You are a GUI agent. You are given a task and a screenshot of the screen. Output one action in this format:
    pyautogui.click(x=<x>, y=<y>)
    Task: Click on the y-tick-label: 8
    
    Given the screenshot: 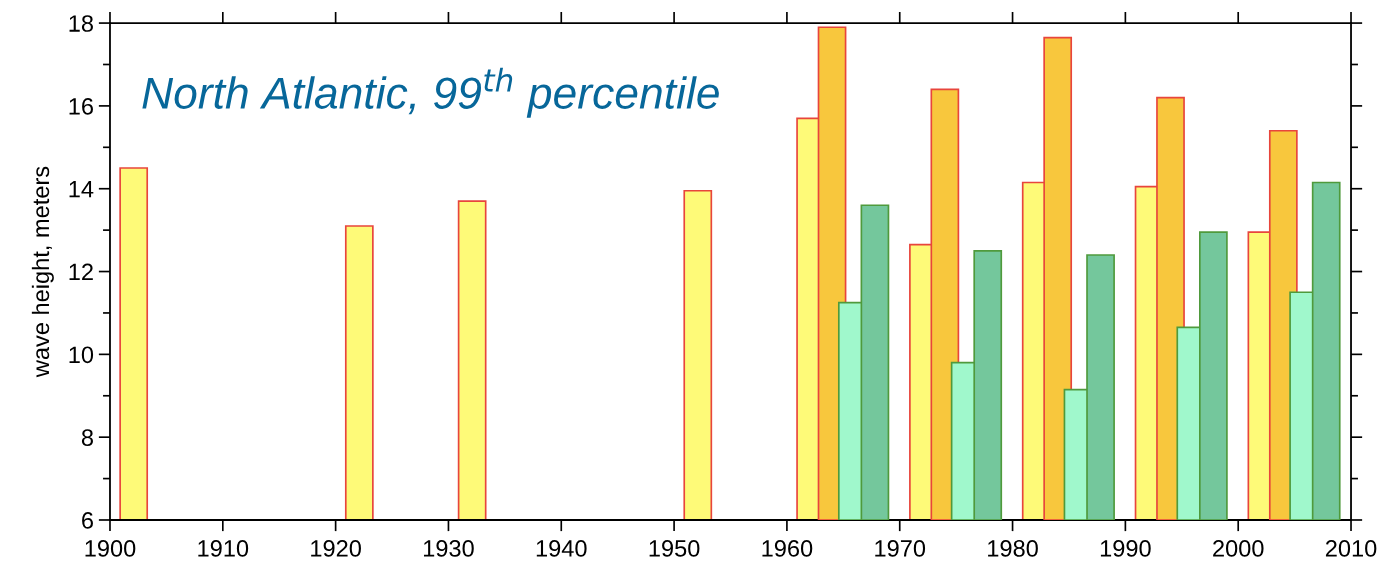 What is the action you would take?
    pyautogui.click(x=87, y=437)
    